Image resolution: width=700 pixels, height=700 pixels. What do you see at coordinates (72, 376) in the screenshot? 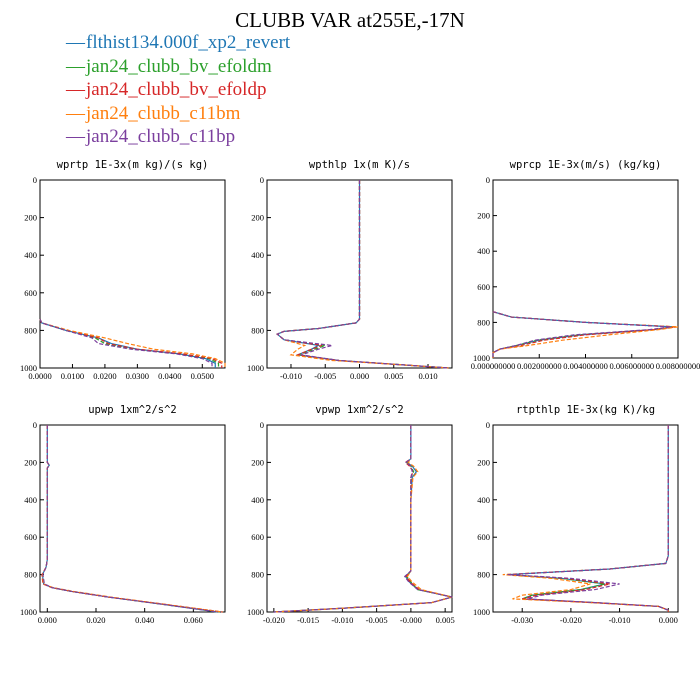
I see `x-tick-label: 0.0100` at bounding box center [72, 376].